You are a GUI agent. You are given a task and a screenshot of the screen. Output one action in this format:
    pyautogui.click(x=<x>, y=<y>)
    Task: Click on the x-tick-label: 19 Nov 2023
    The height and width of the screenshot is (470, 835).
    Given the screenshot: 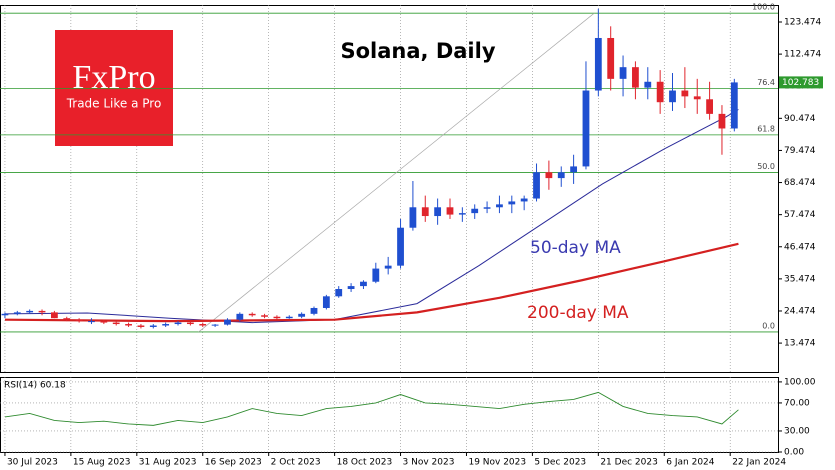 What is the action you would take?
    pyautogui.click(x=497, y=463)
    